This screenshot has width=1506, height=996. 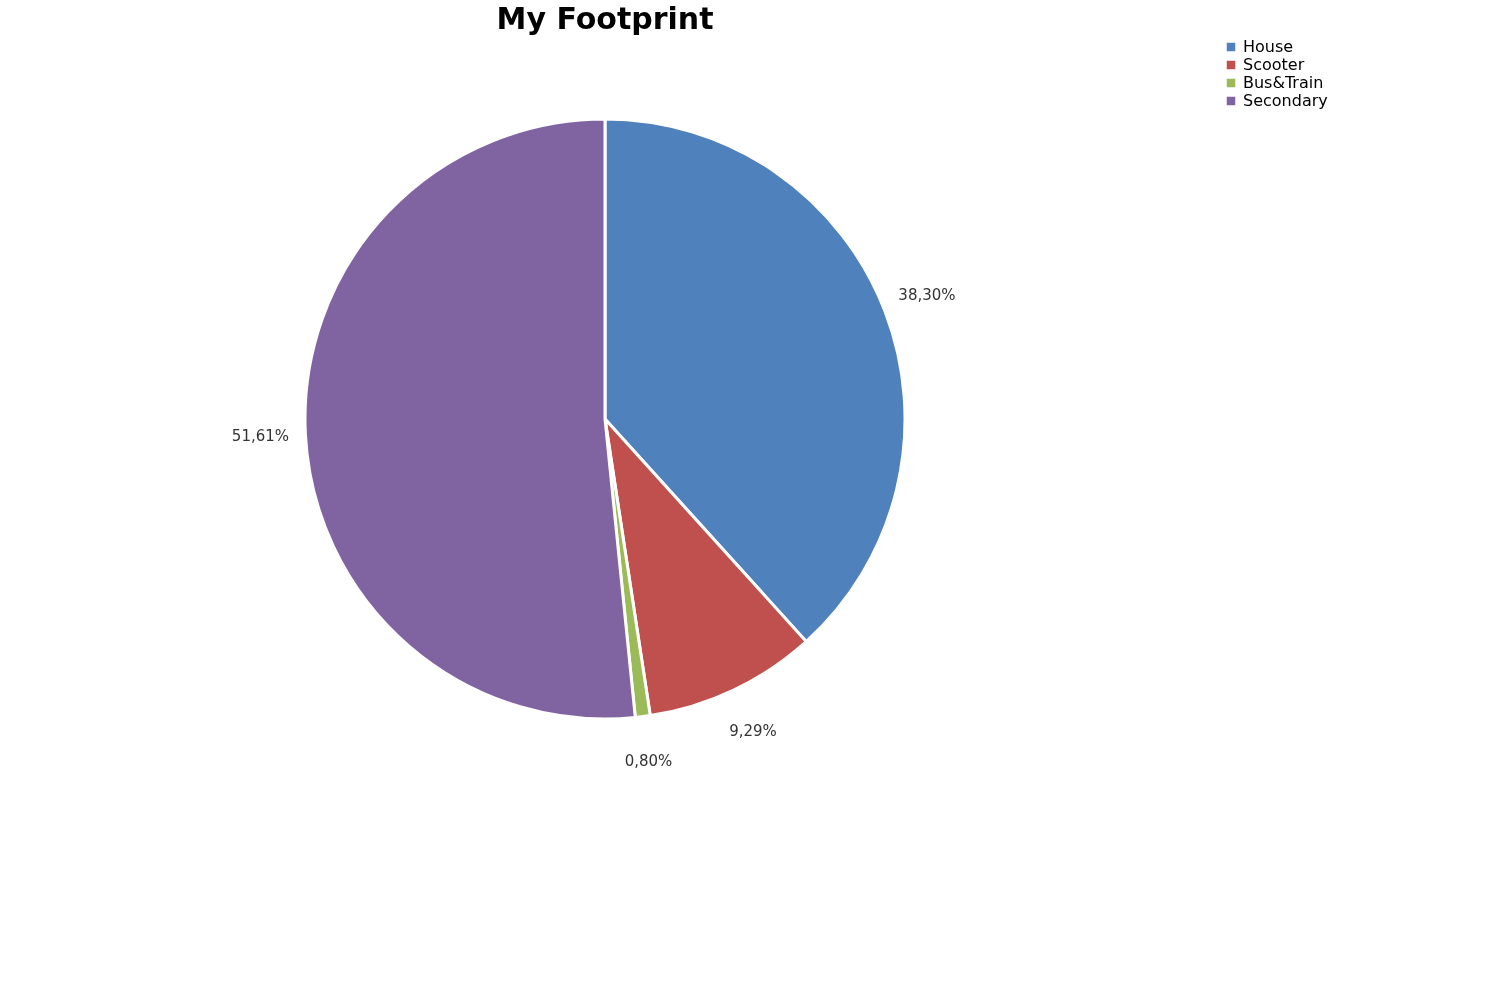 What do you see at coordinates (1268, 46) in the screenshot?
I see `legend-label: House` at bounding box center [1268, 46].